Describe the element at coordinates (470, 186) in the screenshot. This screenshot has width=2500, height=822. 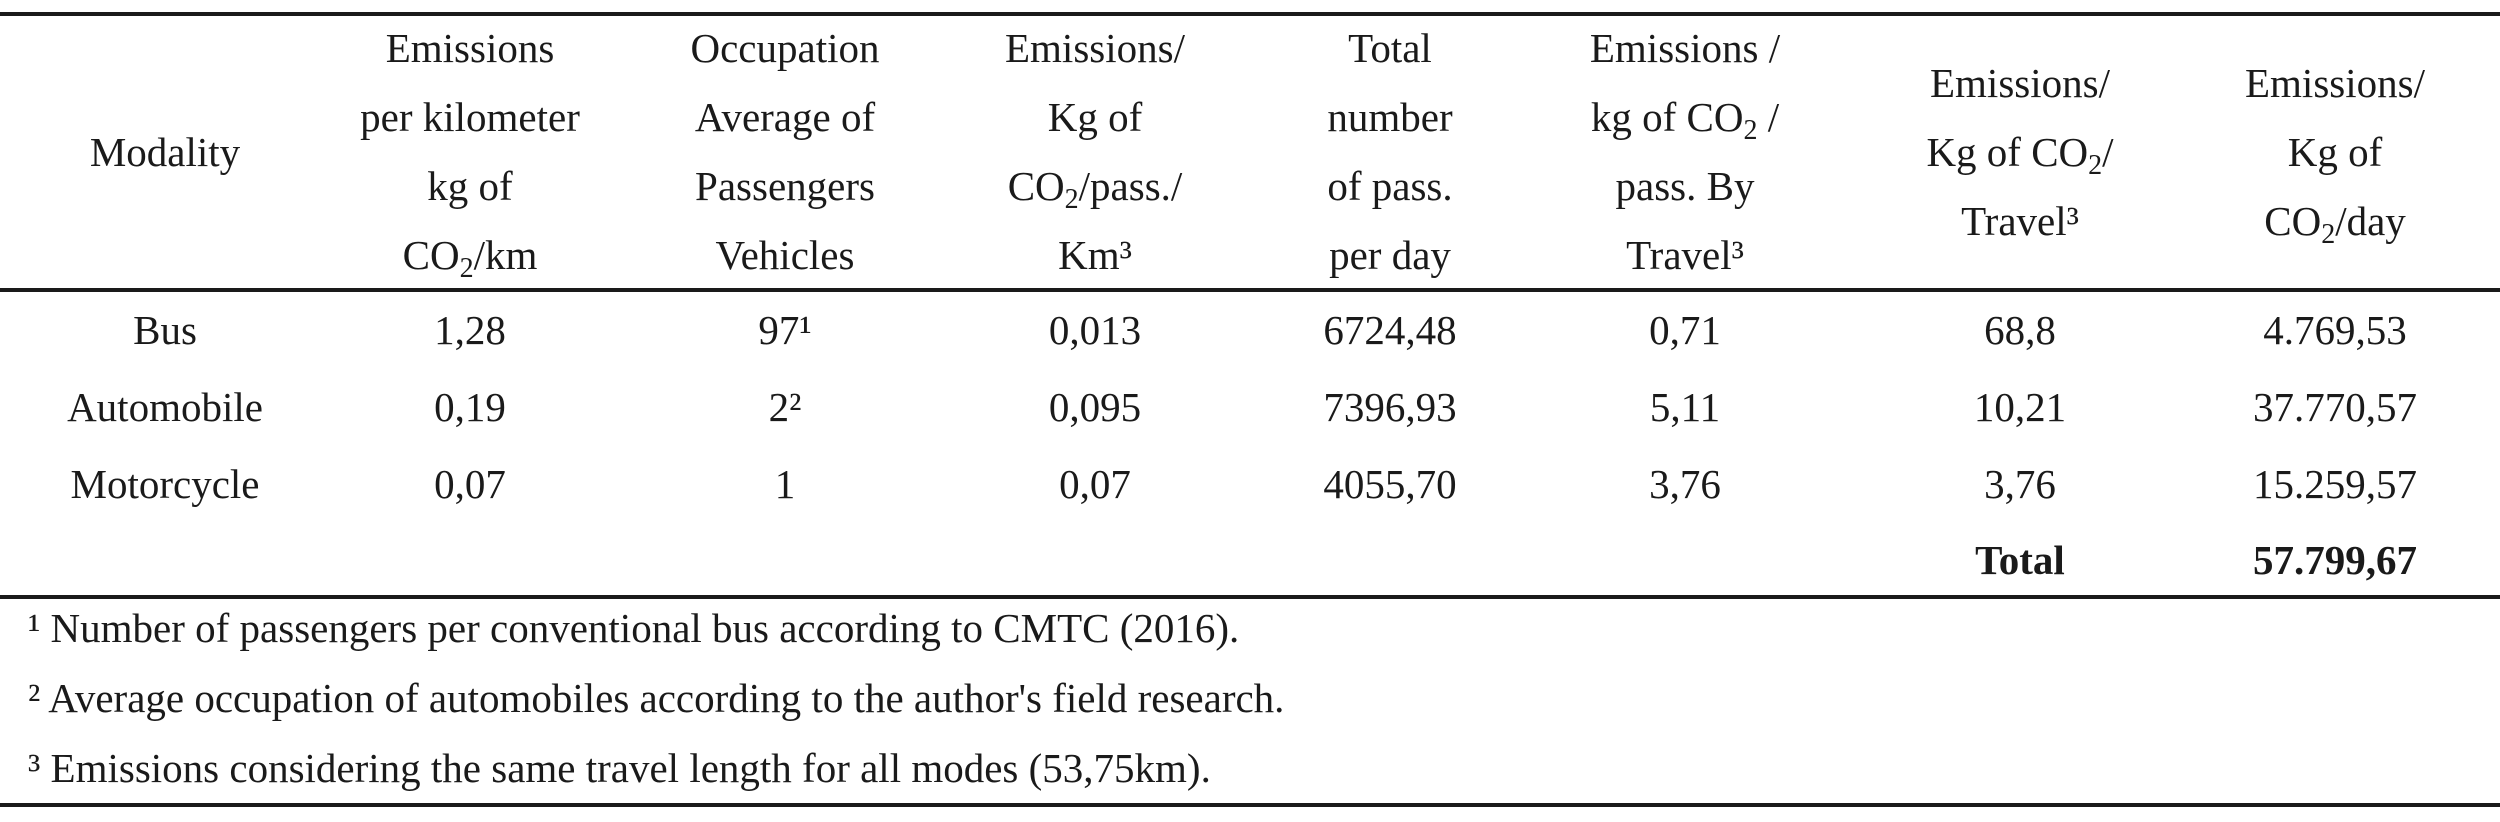
I see `header-line: kg of` at that location.